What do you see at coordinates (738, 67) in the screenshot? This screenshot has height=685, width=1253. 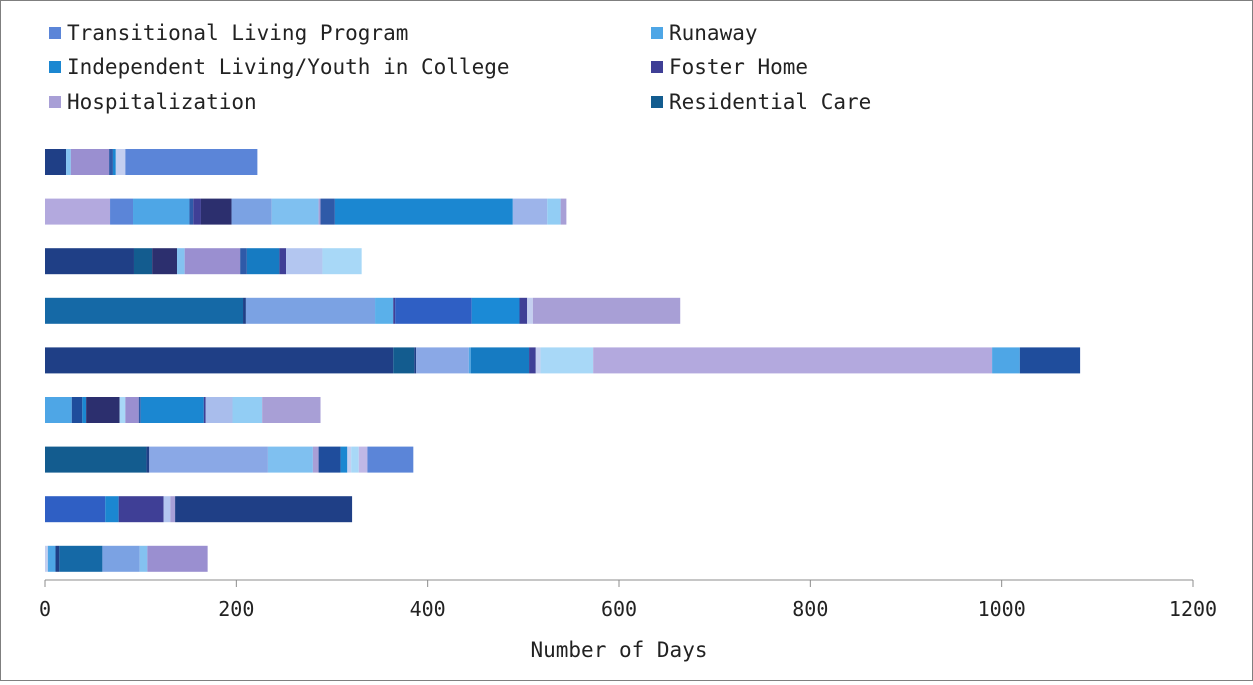 I see `legend-label: Foster Home` at bounding box center [738, 67].